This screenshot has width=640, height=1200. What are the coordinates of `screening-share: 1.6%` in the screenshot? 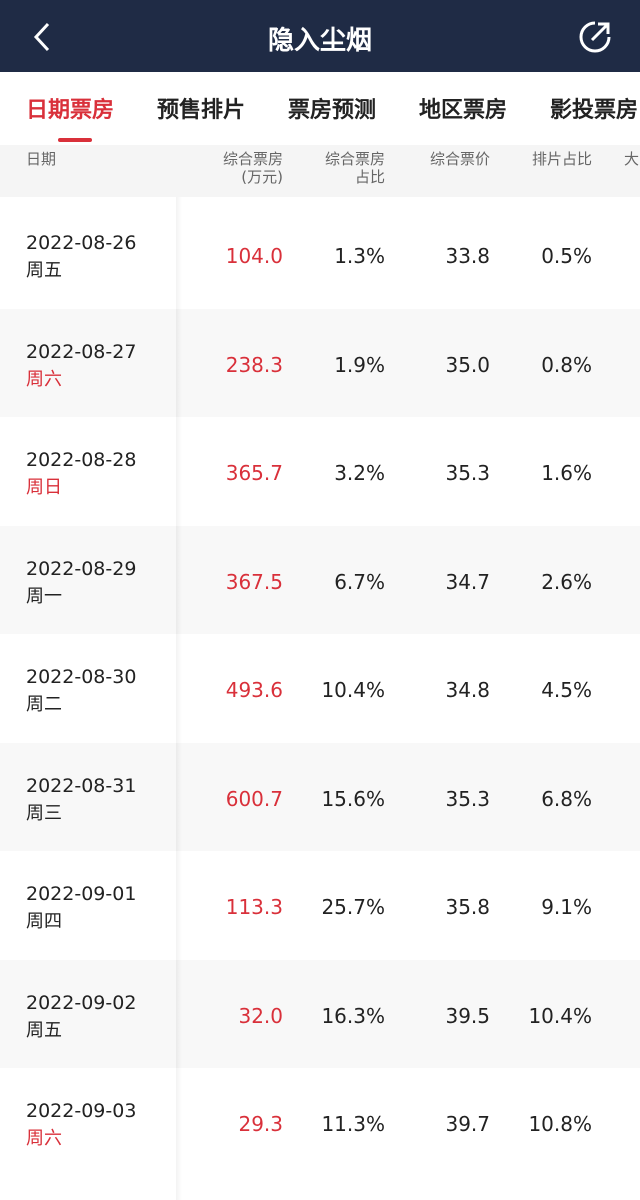 It's located at (566, 473).